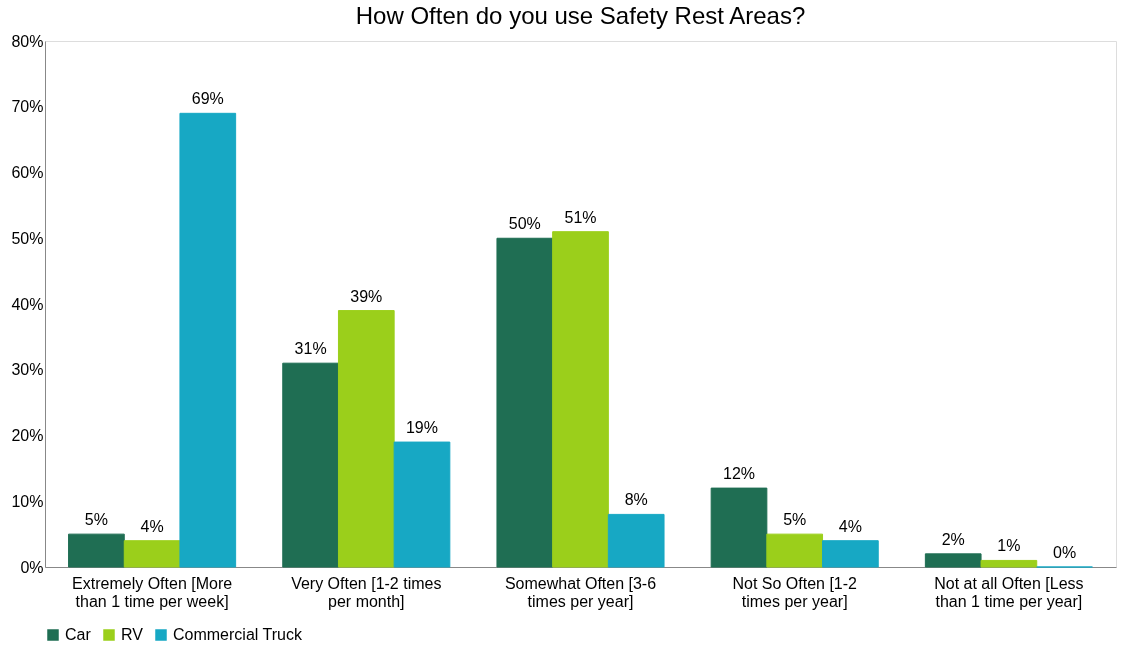 This screenshot has height=648, width=1126. Describe the element at coordinates (27, 304) in the screenshot. I see `y-tick-label: 40%` at that location.